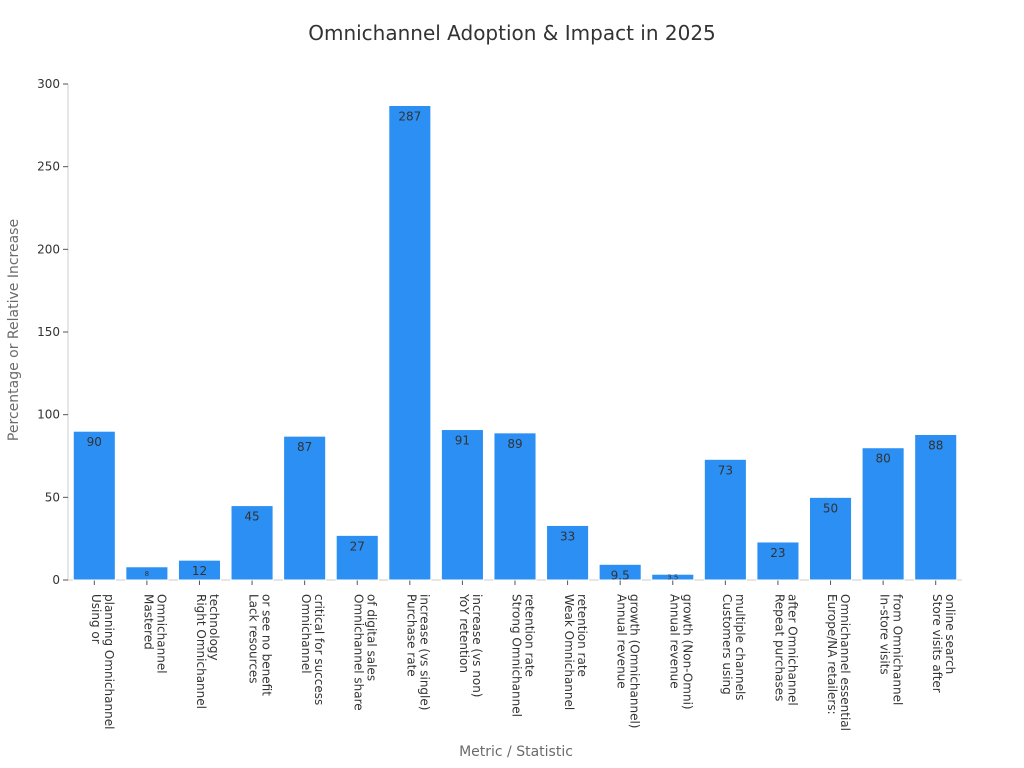 The height and width of the screenshot is (768, 1024). I want to click on x-tick-label: Omnichannel share of digital sales, so click(365, 652).